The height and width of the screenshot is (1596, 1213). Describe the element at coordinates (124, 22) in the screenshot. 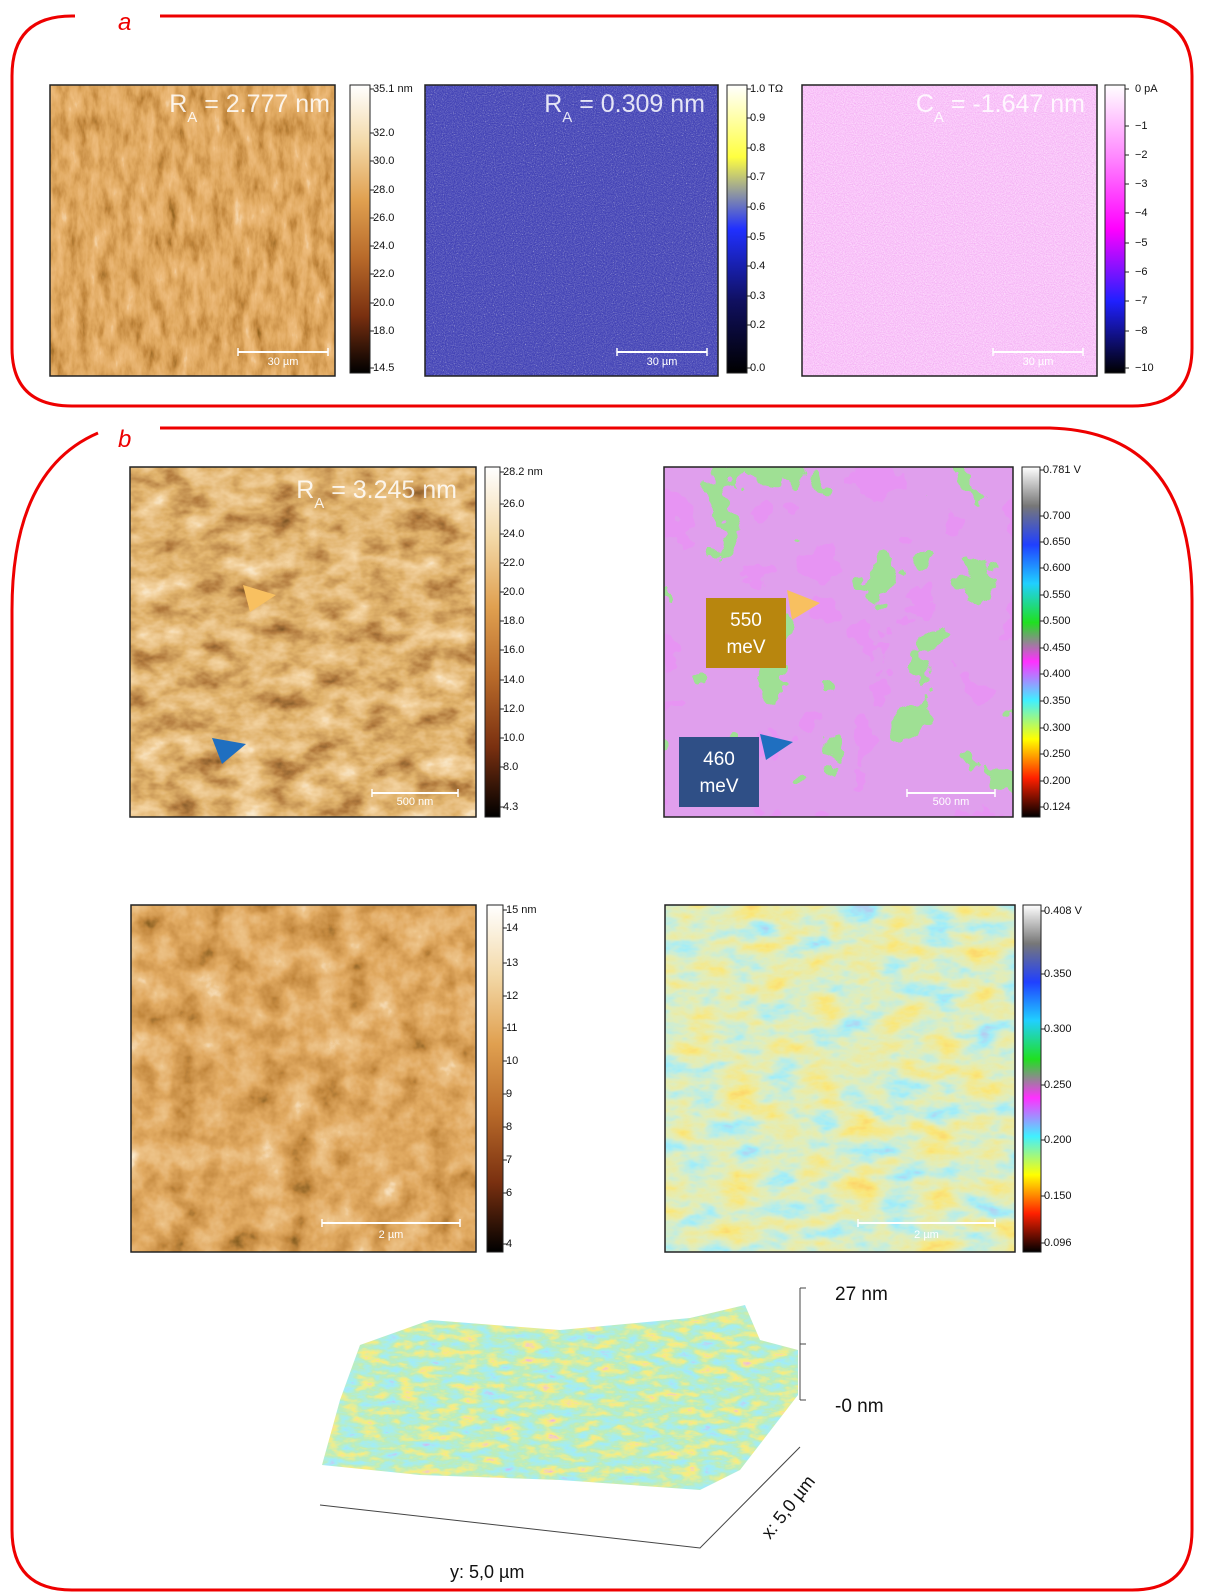

I see `panel-label: a` at that location.